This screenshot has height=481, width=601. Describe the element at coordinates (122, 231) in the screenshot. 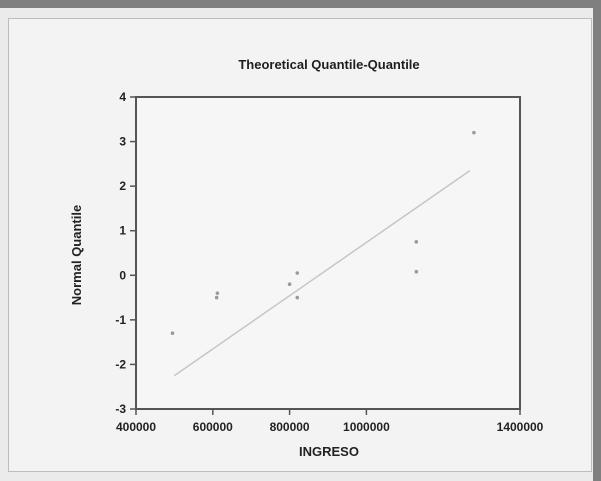

I see `y-tick-label: 1` at that location.